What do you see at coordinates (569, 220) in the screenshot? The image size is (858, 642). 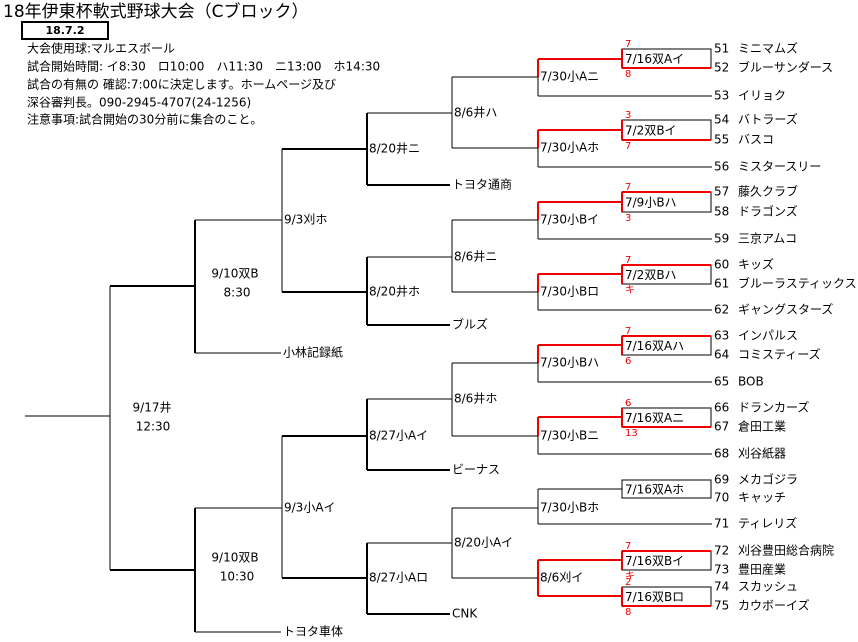 I see `match-label: 7/30小Bイ` at bounding box center [569, 220].